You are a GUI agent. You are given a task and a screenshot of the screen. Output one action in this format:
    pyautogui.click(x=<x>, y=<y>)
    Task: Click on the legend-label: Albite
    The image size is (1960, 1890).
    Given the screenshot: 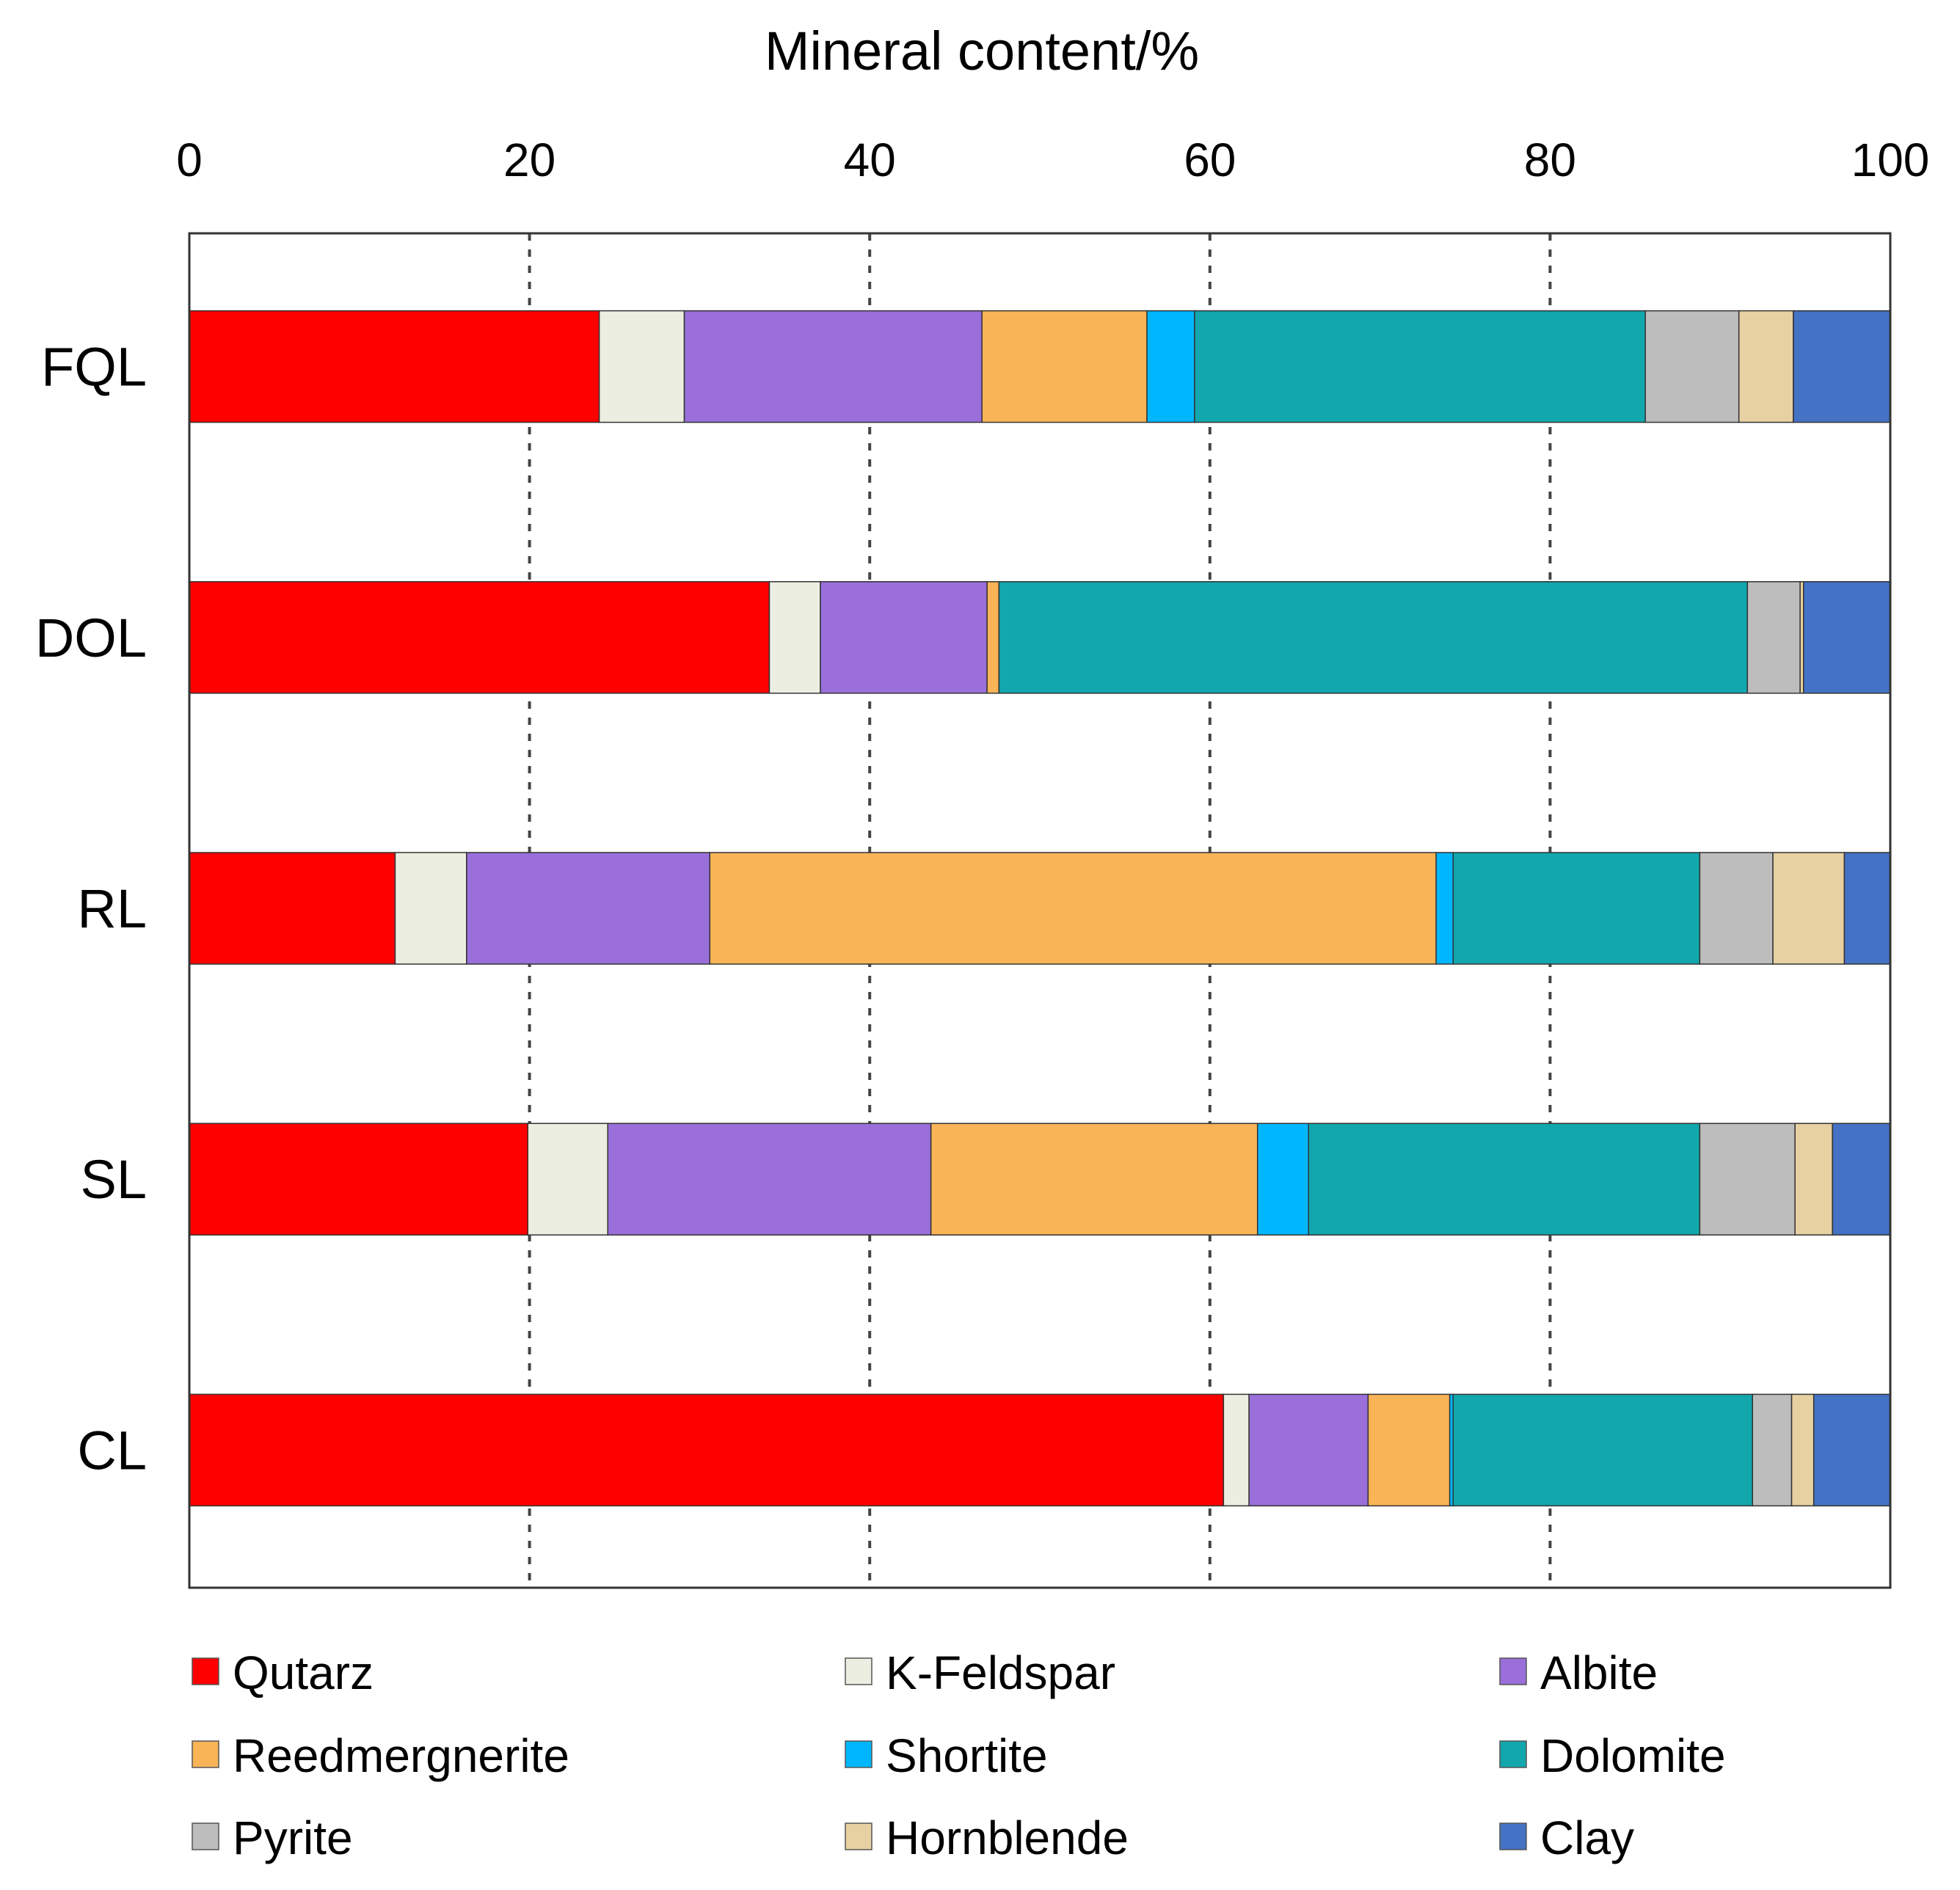 What is the action you would take?
    pyautogui.click(x=1599, y=1673)
    